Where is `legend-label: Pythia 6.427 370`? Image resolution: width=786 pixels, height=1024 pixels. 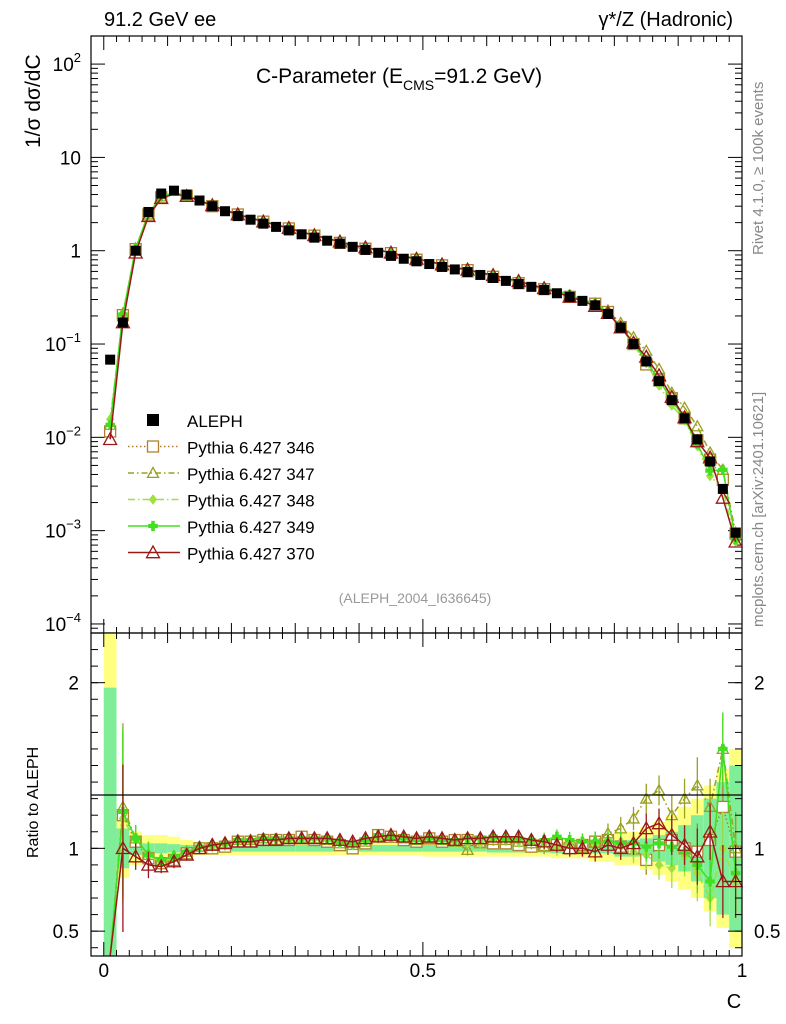
legend-label: Pythia 6.427 370 is located at coordinates (251, 554).